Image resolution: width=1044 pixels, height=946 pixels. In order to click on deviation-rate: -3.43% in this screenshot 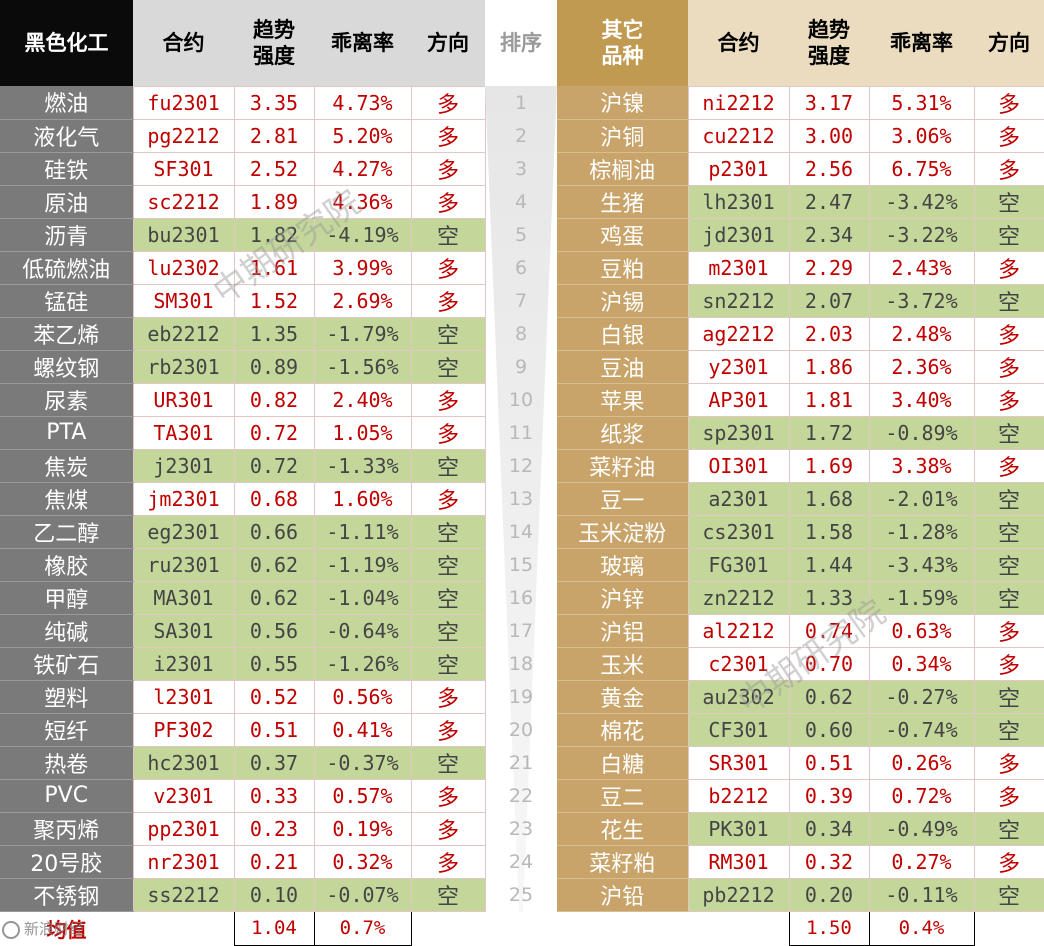, I will do `click(921, 564)`.